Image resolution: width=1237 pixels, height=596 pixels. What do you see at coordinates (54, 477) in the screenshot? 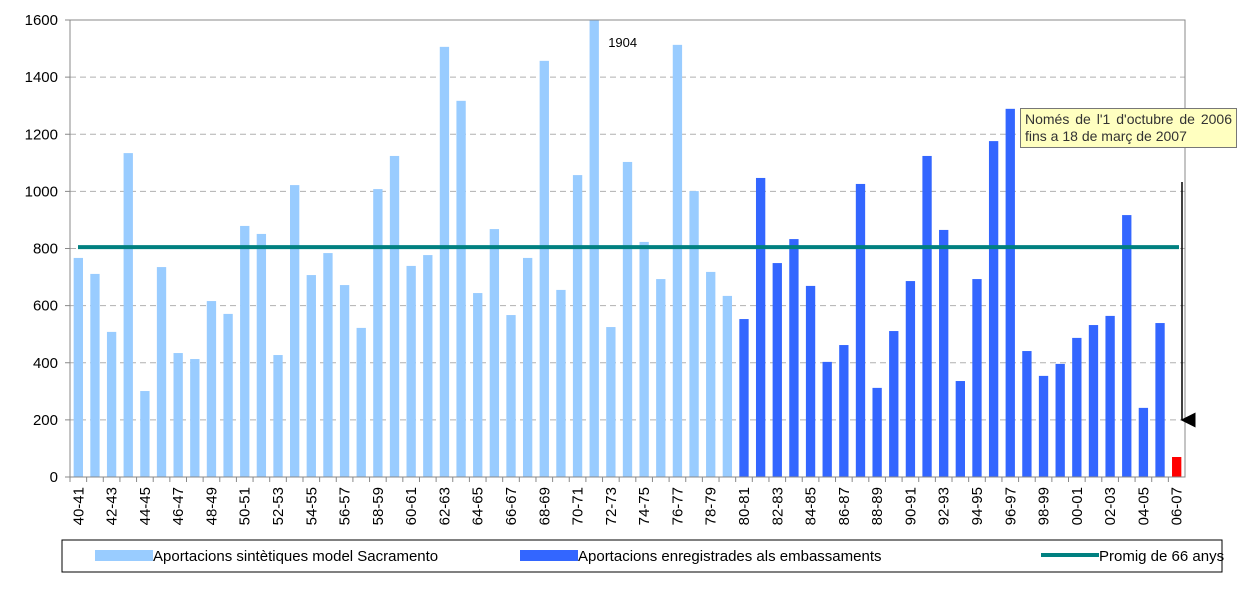
I see `y-tick-label: 0` at bounding box center [54, 477].